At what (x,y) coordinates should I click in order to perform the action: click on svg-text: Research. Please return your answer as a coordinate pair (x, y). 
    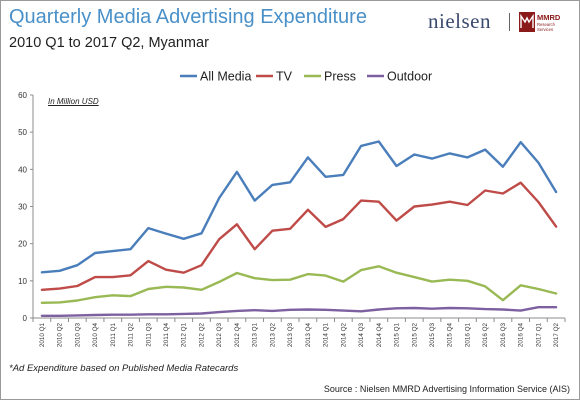
    Looking at the image, I should click on (546, 24).